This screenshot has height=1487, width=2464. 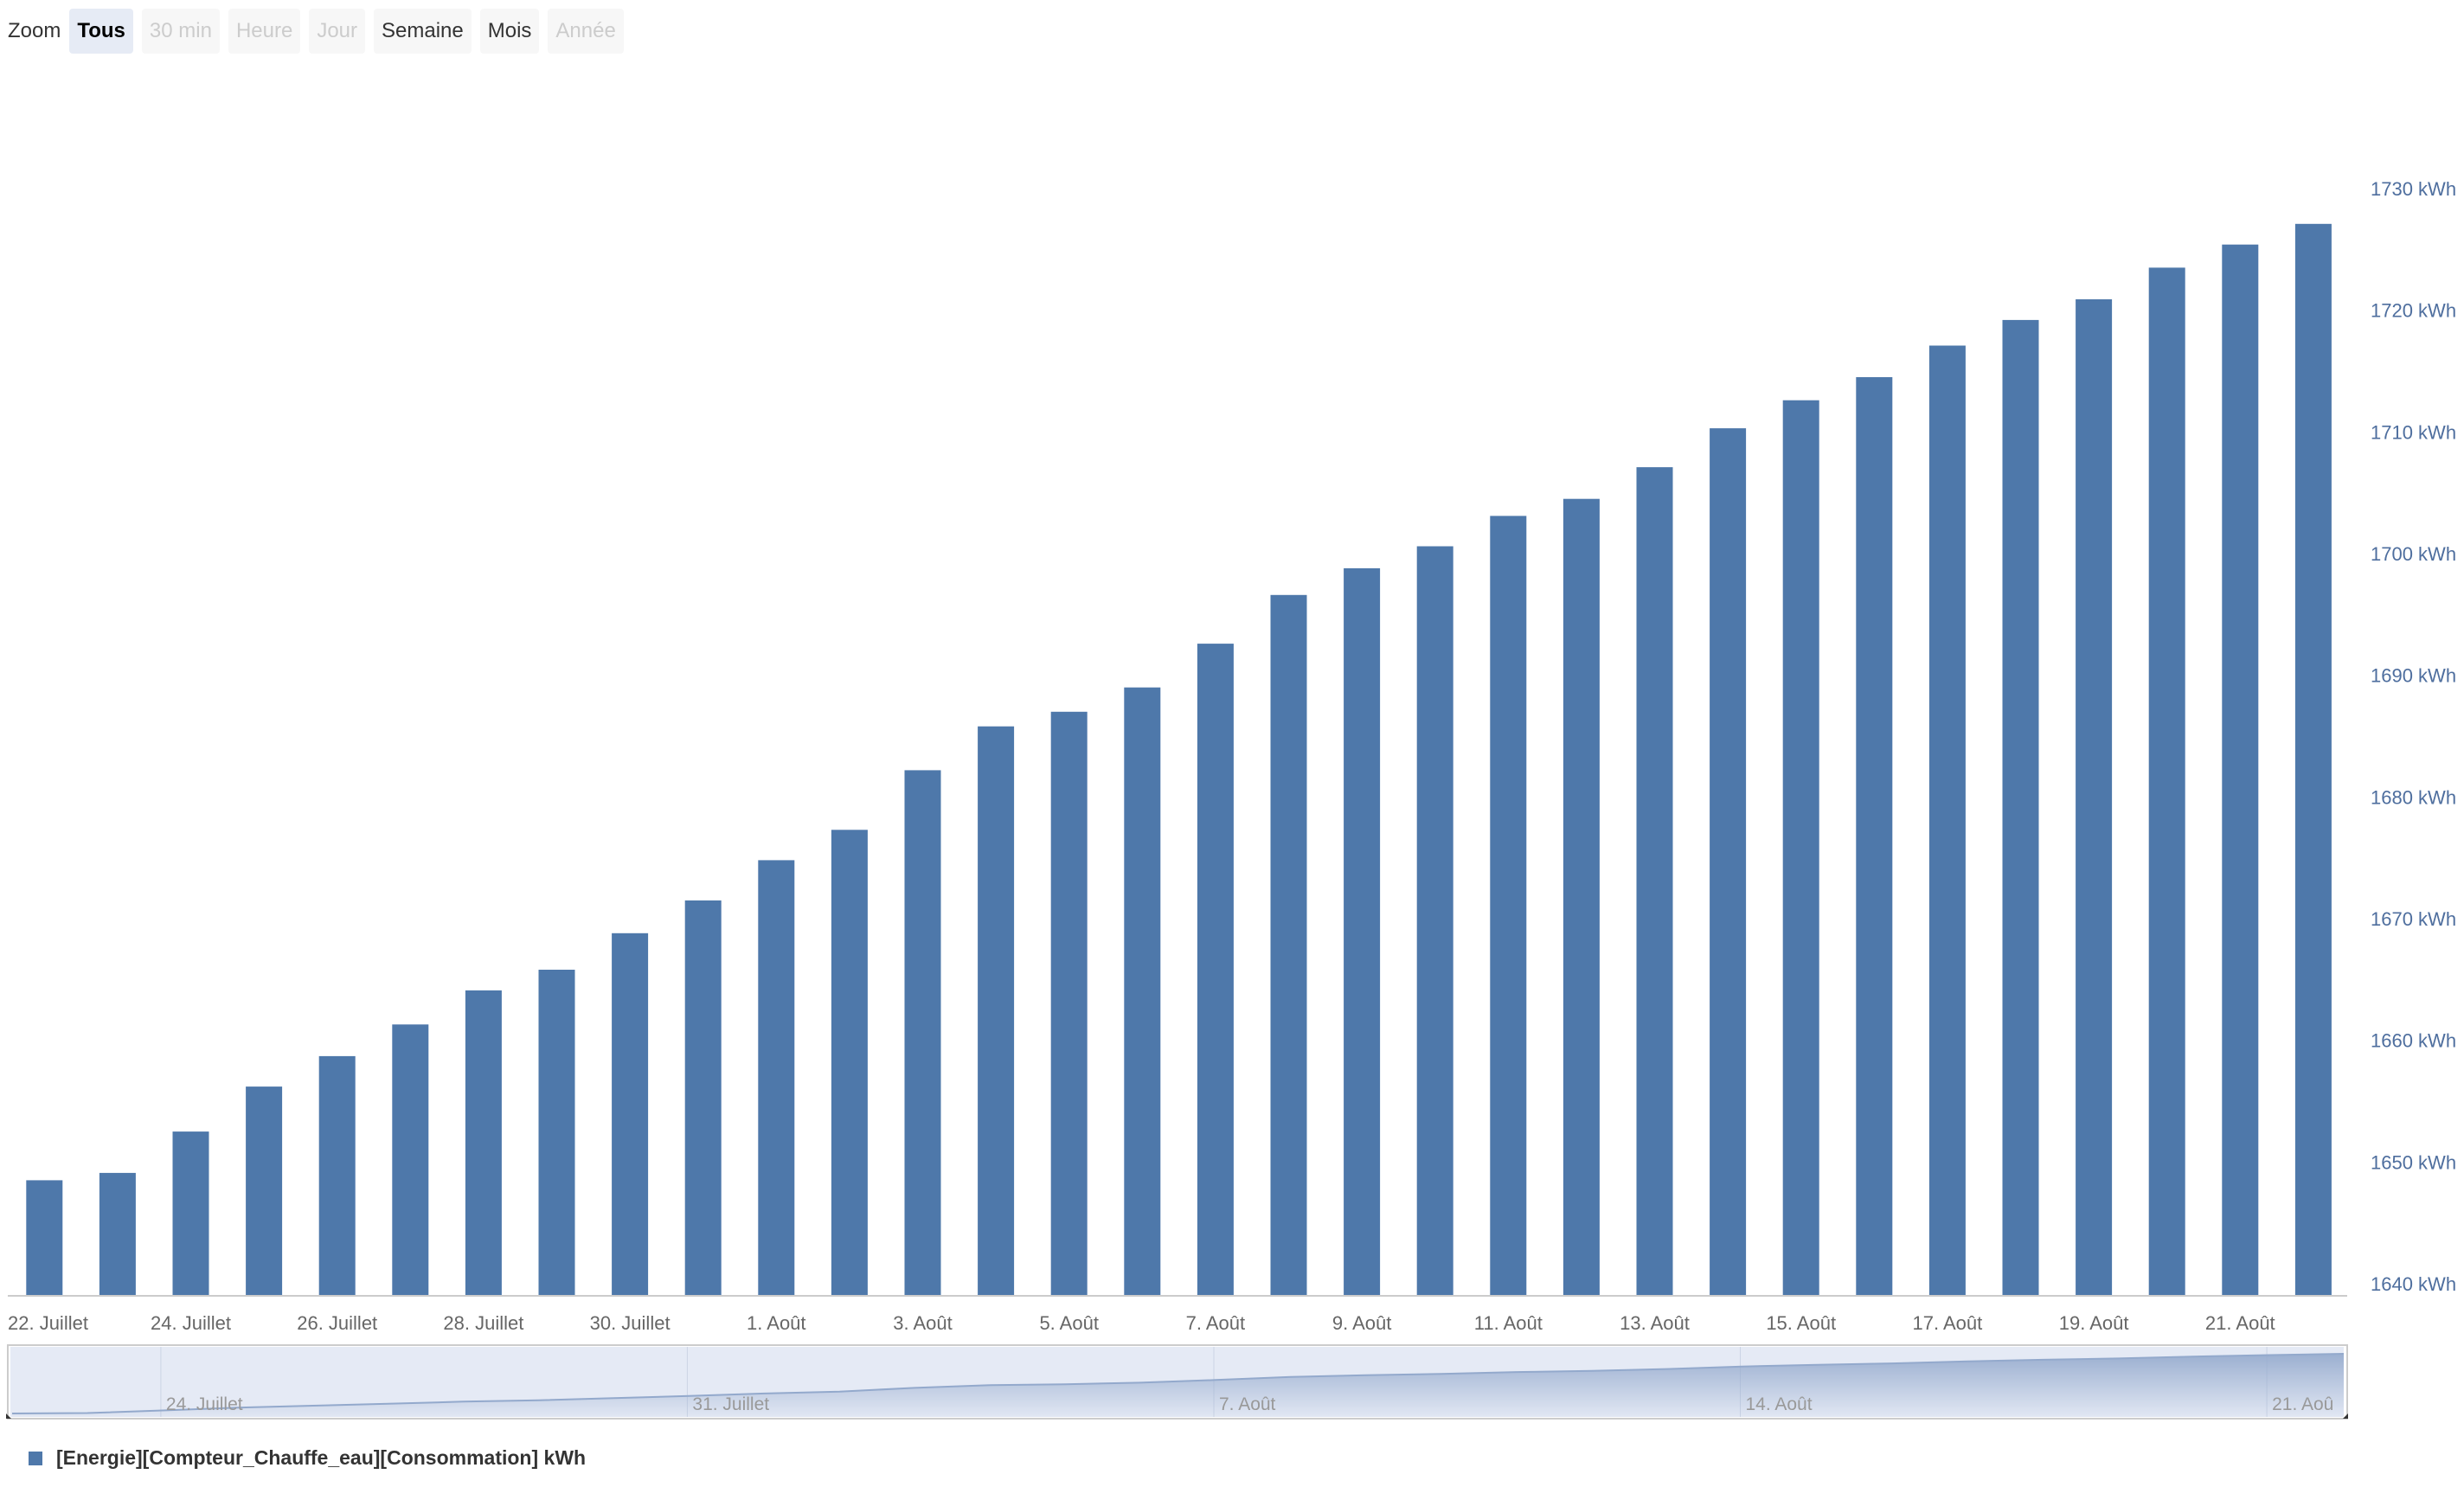 I want to click on x-tick-label: 22. Juillet, so click(x=48, y=1323).